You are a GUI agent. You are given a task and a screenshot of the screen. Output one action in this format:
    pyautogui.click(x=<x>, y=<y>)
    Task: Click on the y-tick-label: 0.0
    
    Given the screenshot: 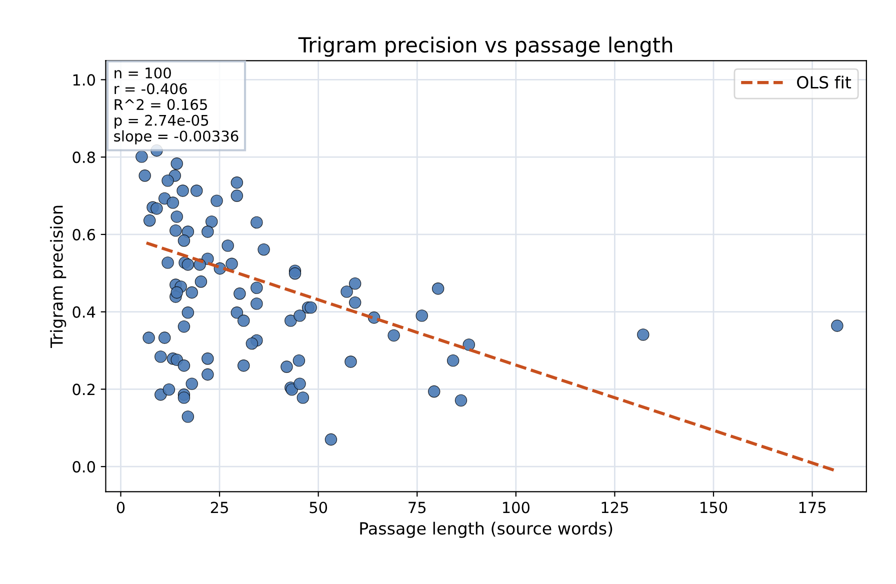 What is the action you would take?
    pyautogui.click(x=83, y=467)
    